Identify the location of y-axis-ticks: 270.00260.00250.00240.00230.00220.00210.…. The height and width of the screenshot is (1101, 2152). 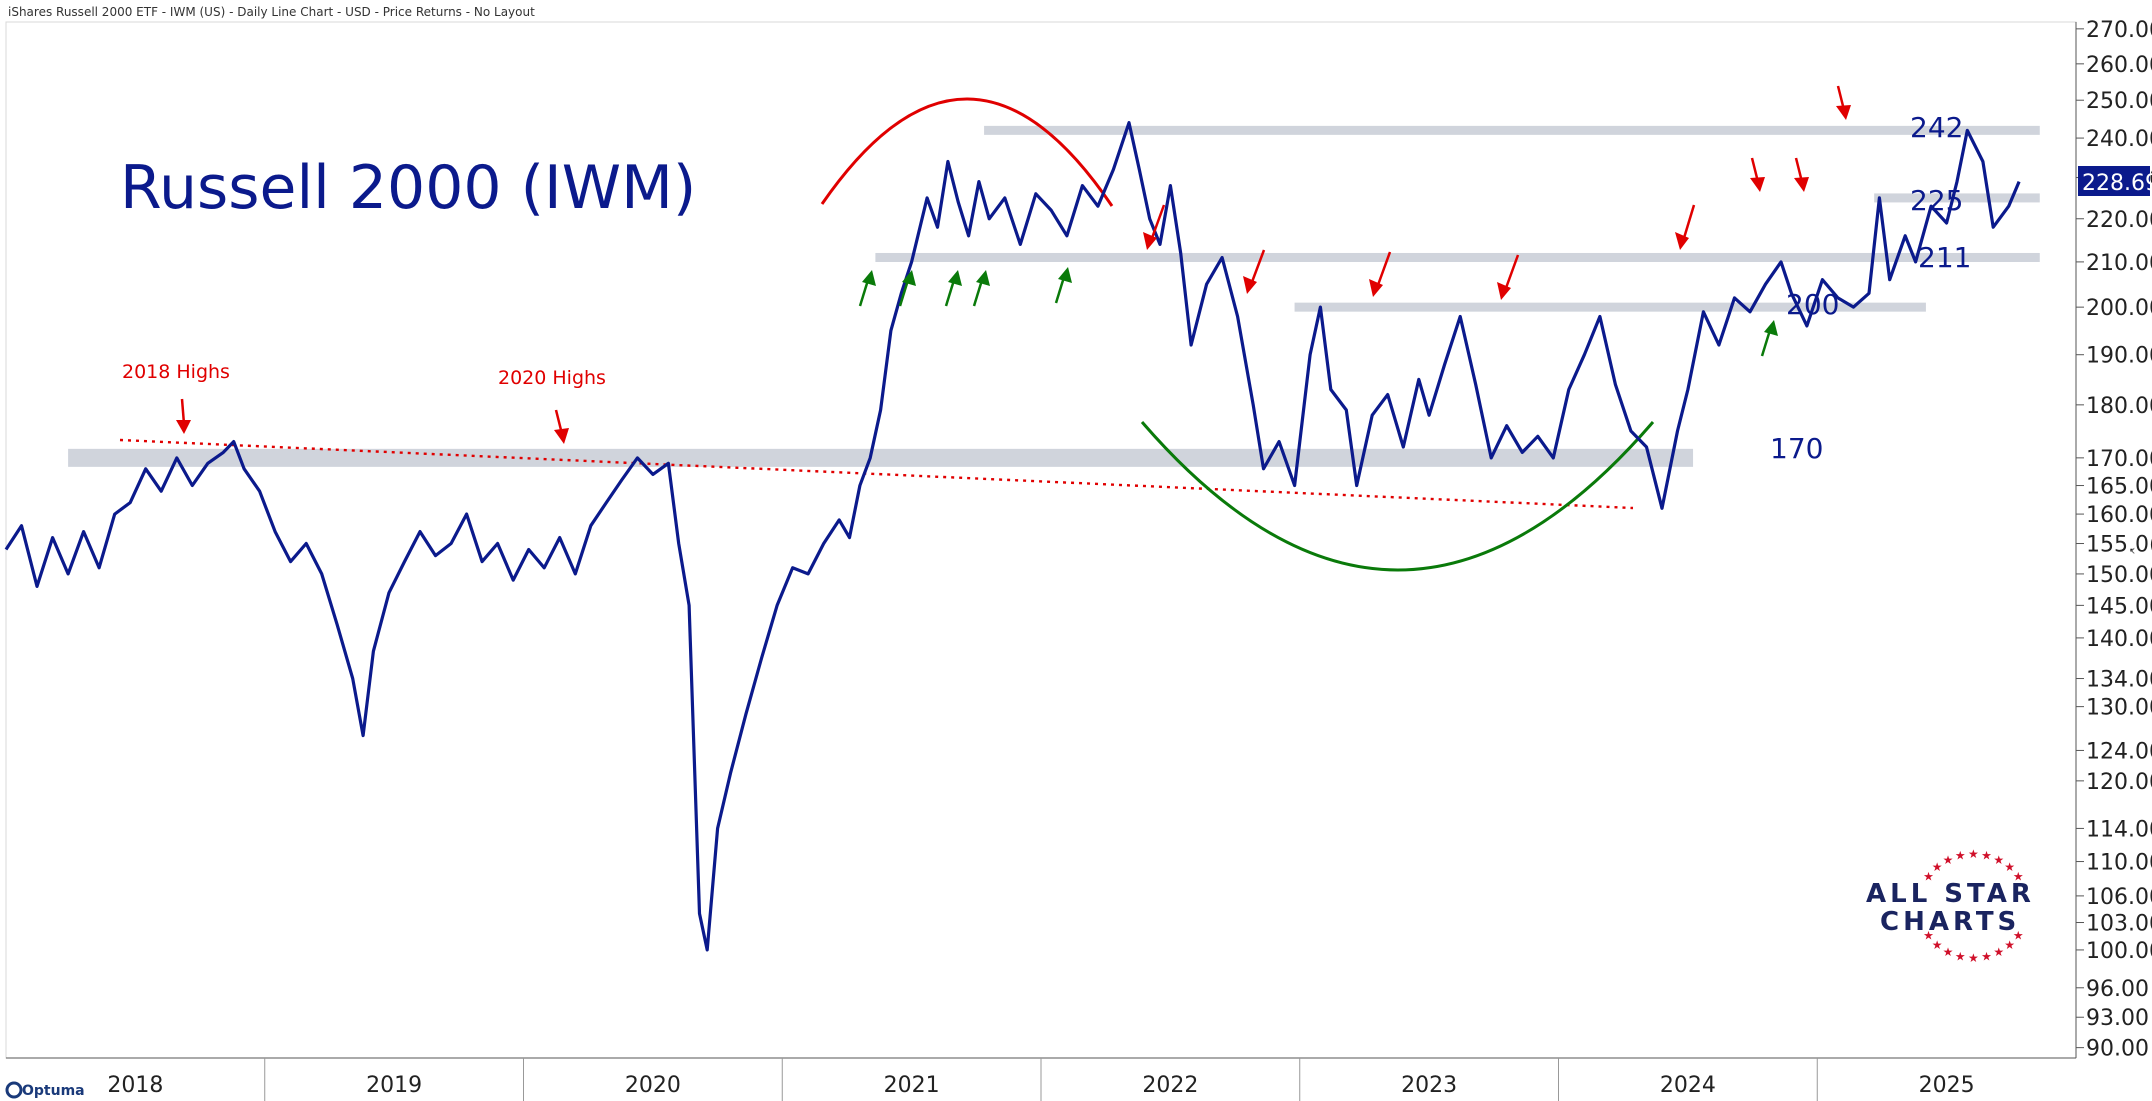
(2114, 540).